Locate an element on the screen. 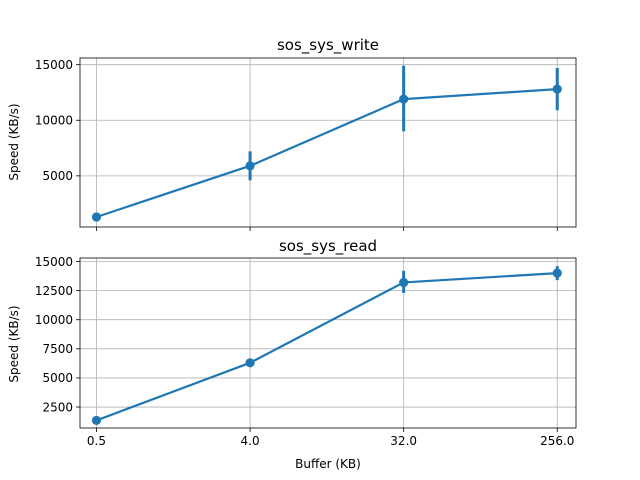 The image size is (640, 480). subplot-title-write: sos_sys_write is located at coordinates (328, 45).